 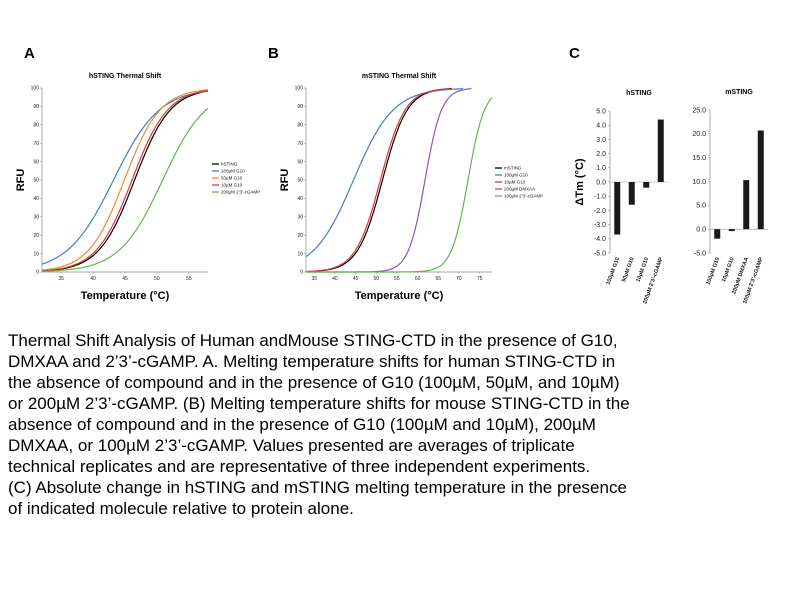 I want to click on legend-label: 200µM DMXAA, so click(x=519, y=189).